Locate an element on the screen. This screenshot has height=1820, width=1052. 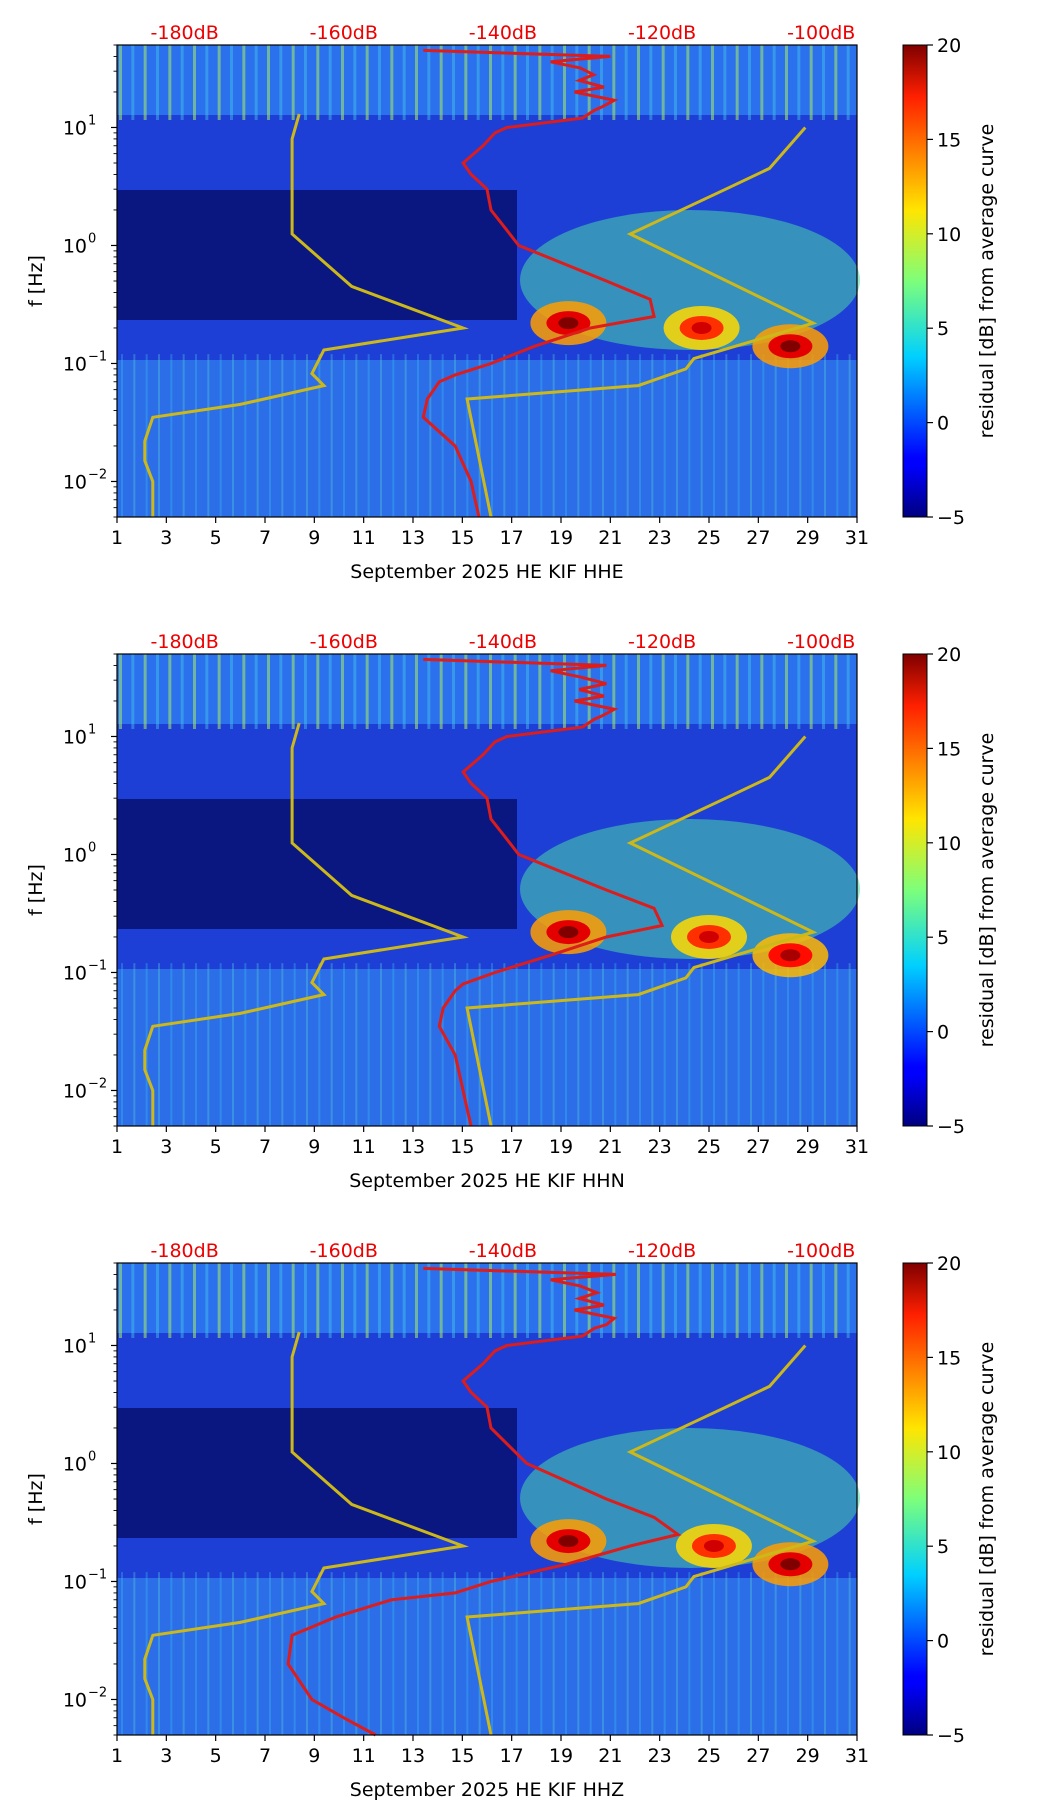
x-axis-label: September 2025 HE KIF HHZ is located at coordinates (487, 1790).